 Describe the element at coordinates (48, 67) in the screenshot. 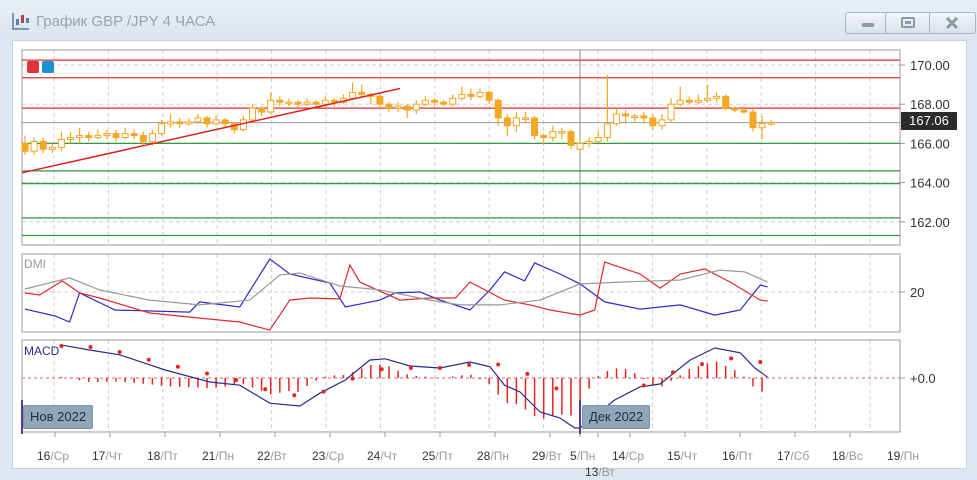

I see `legend-swatch-blue` at that location.